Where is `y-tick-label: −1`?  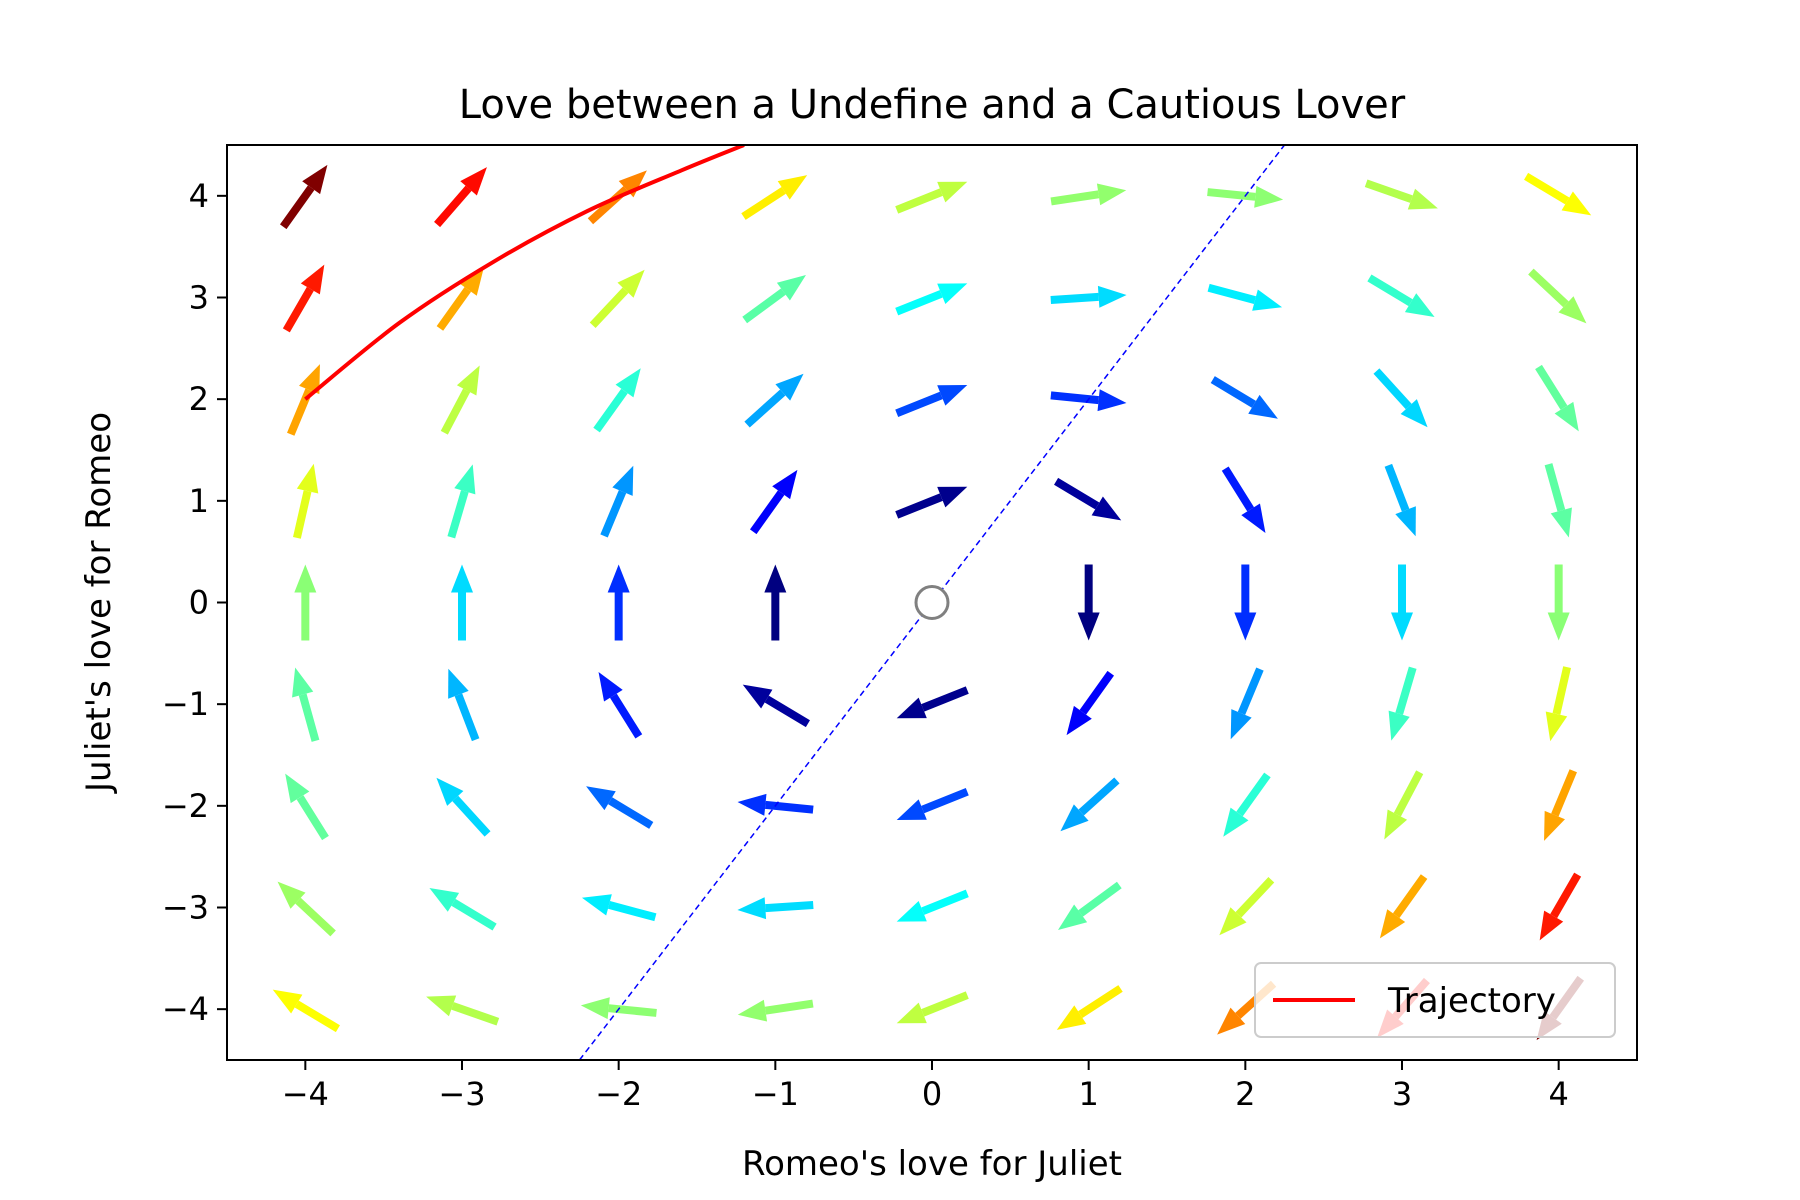 y-tick-label: −1 is located at coordinates (185, 704).